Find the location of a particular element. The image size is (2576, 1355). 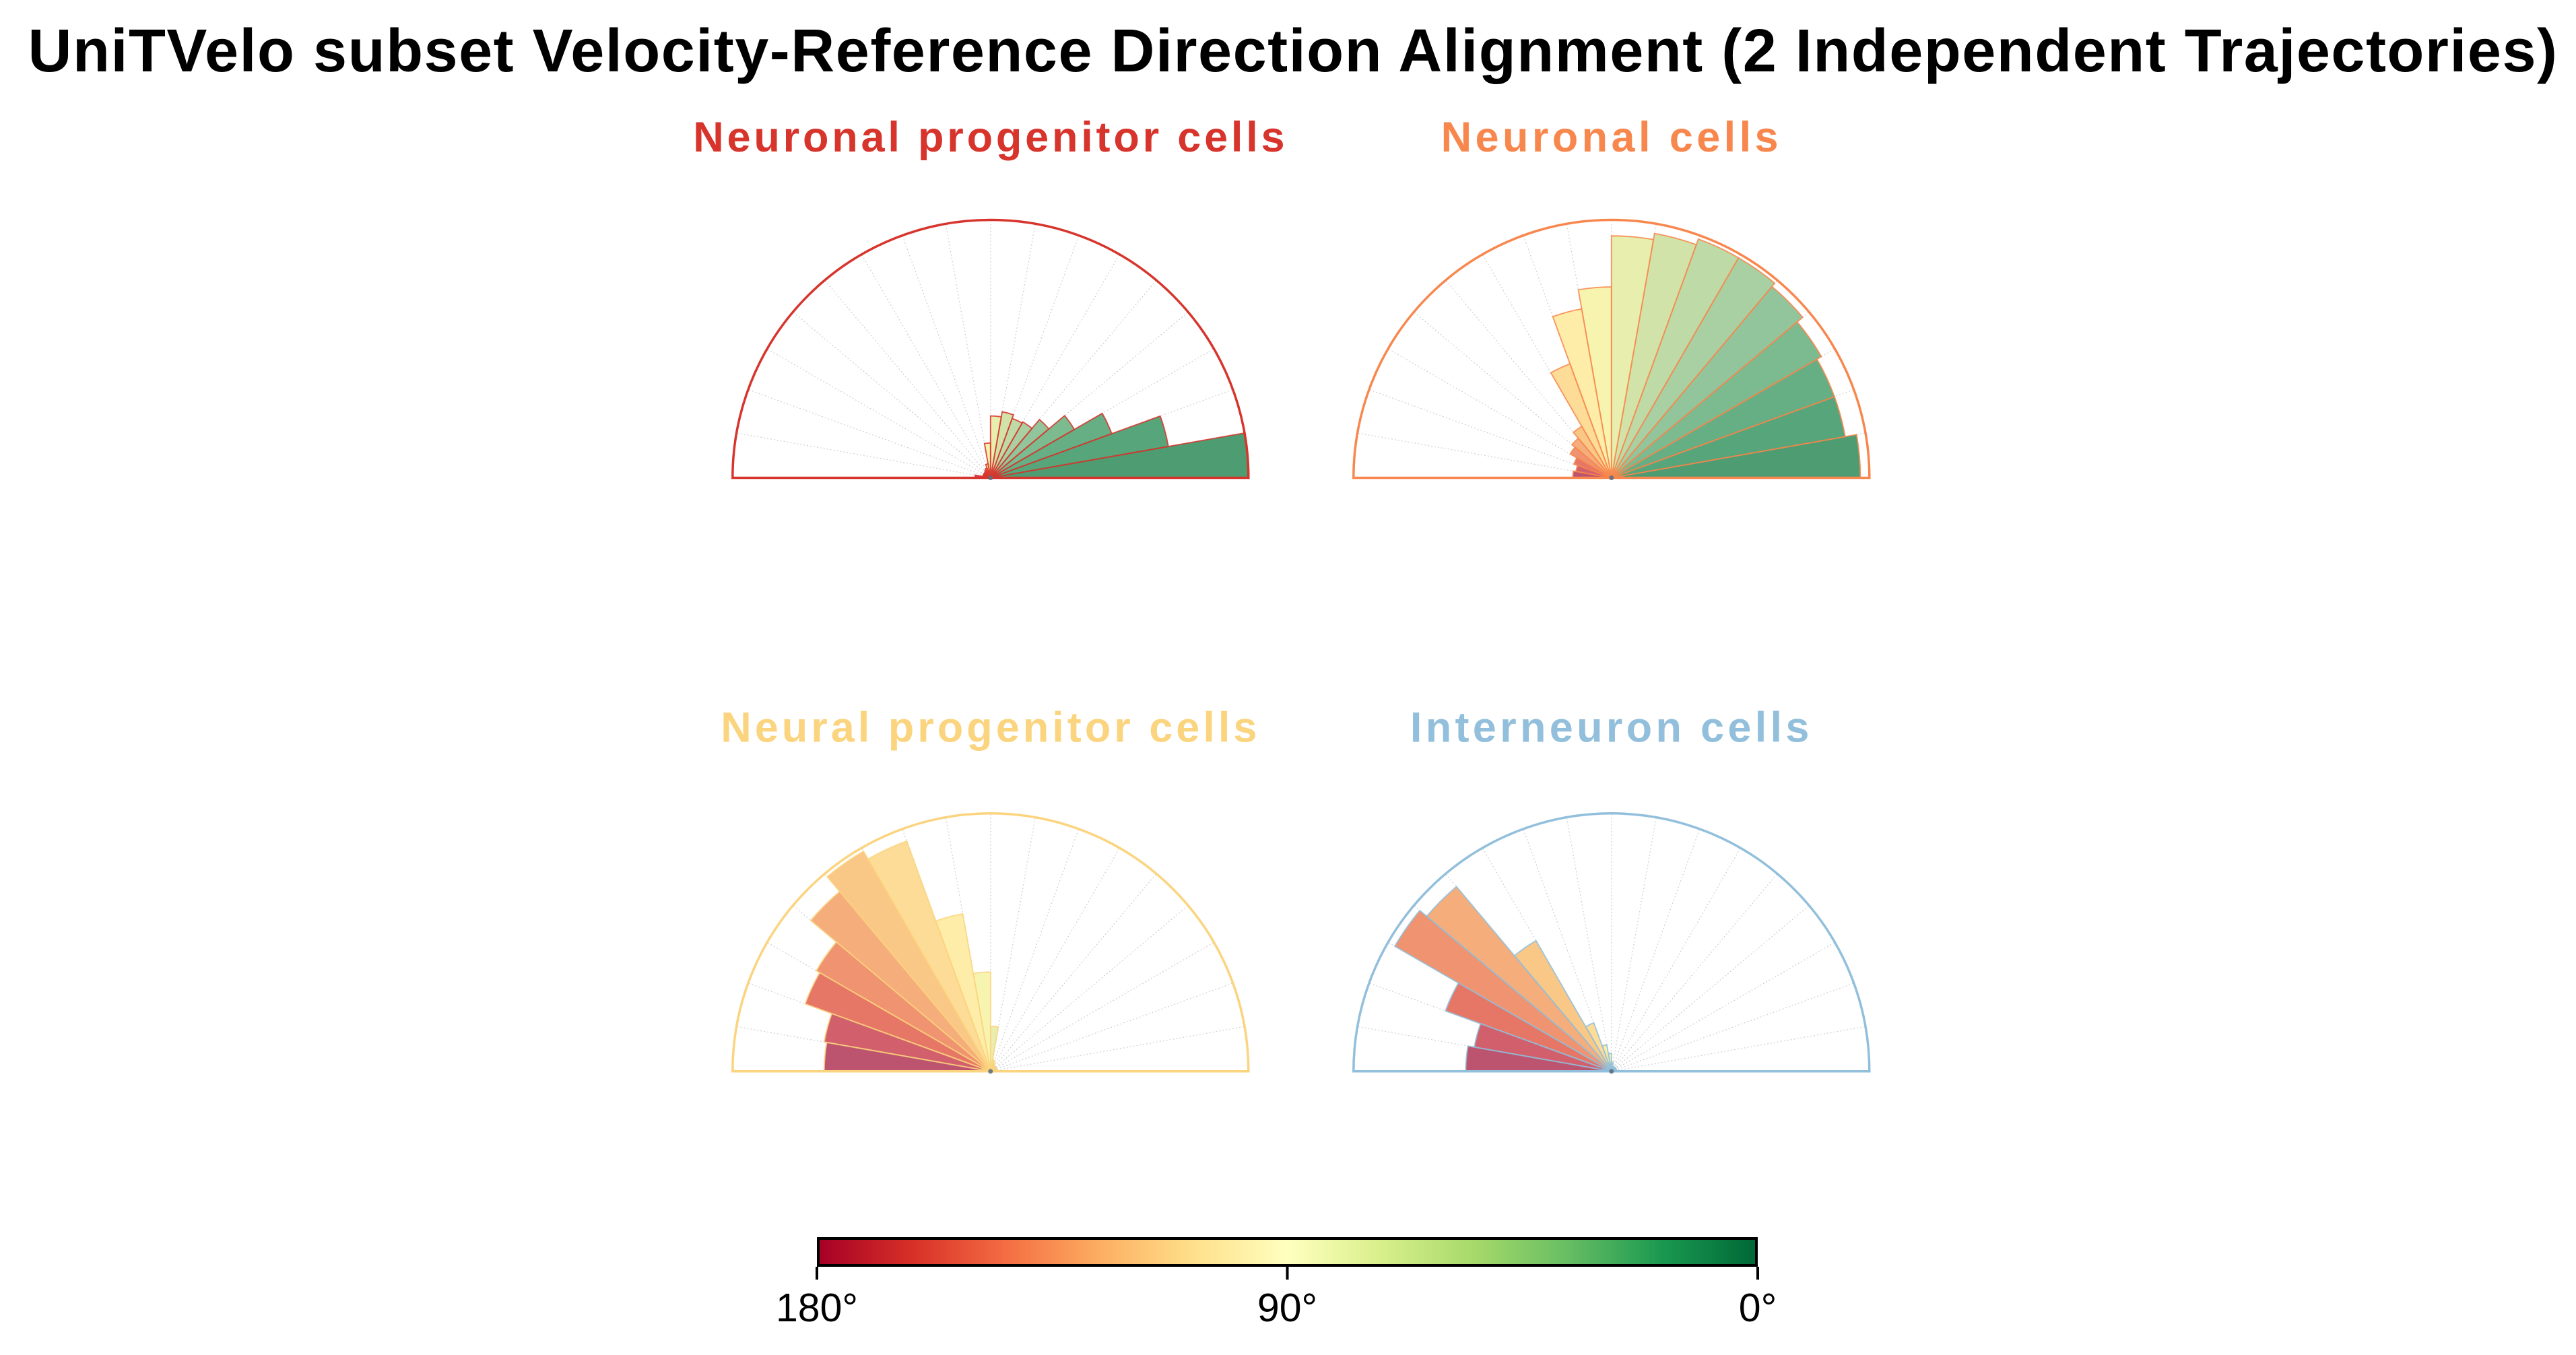

svg-text: 90° is located at coordinates (1287, 1308).